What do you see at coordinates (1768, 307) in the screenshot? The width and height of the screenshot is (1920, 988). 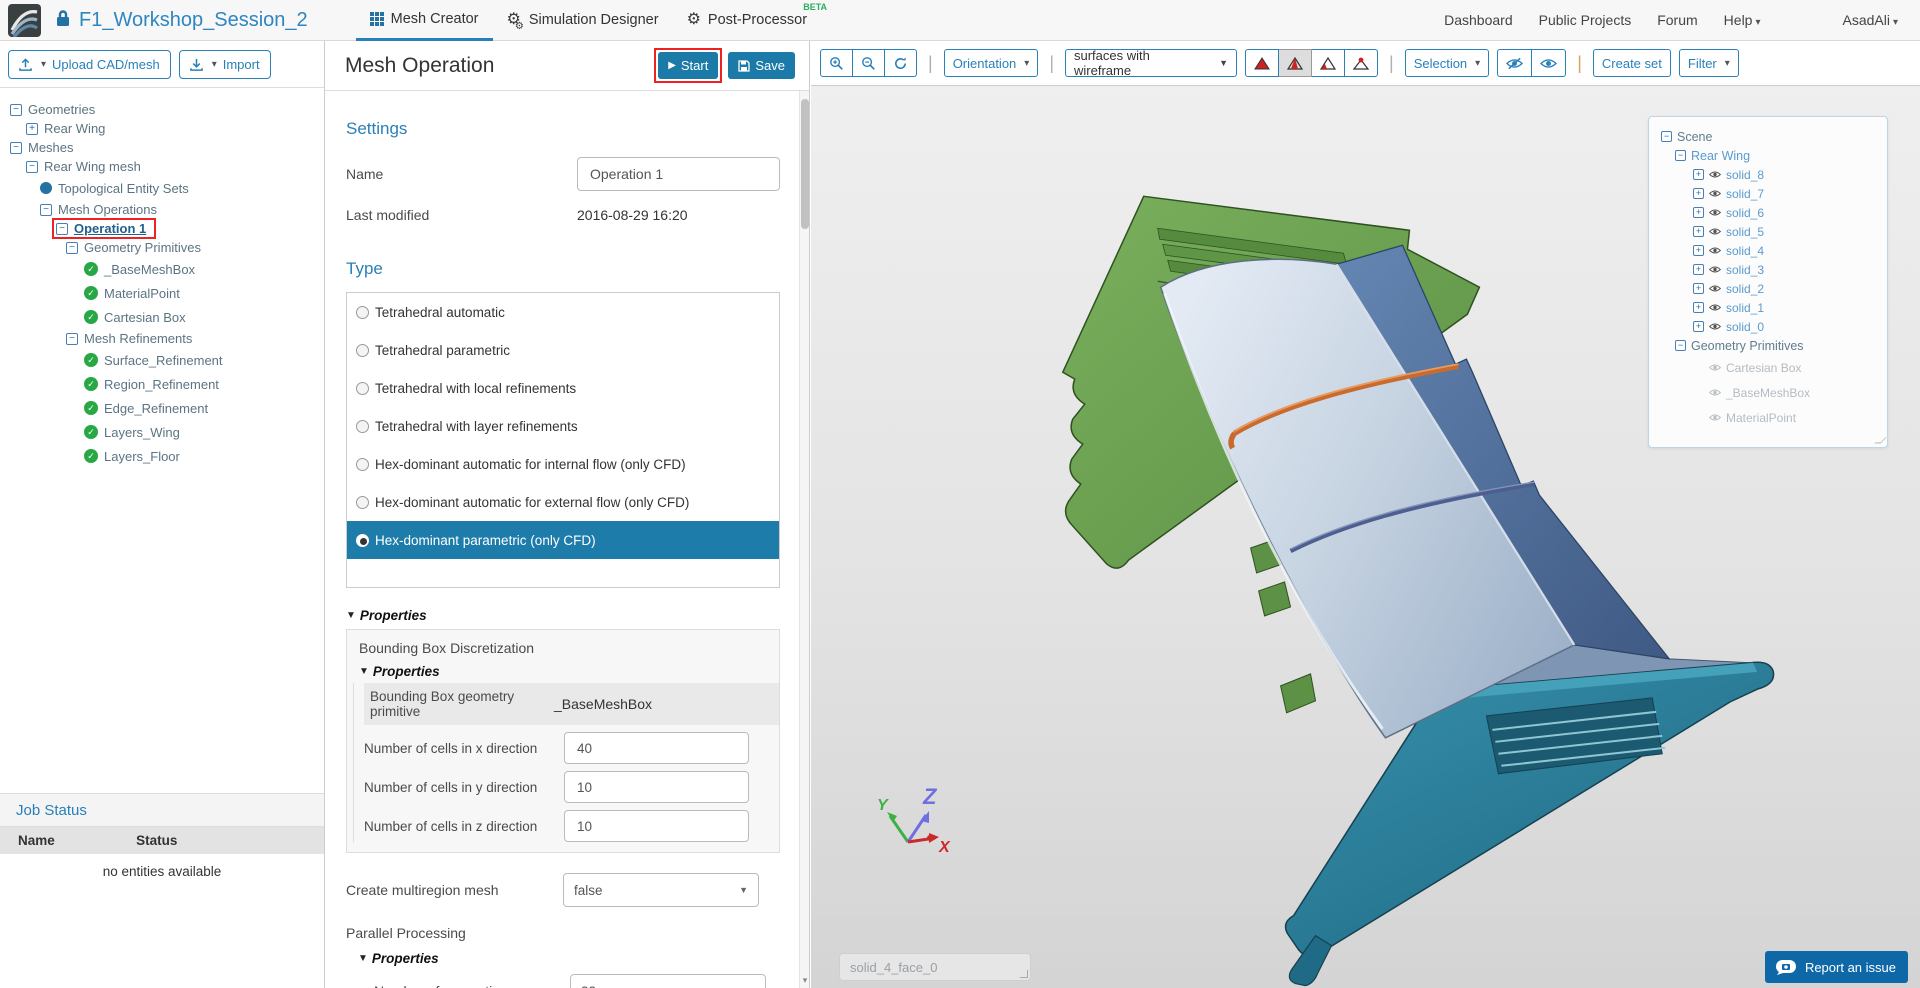 I see `scene-item-solid-1: + solid_1` at bounding box center [1768, 307].